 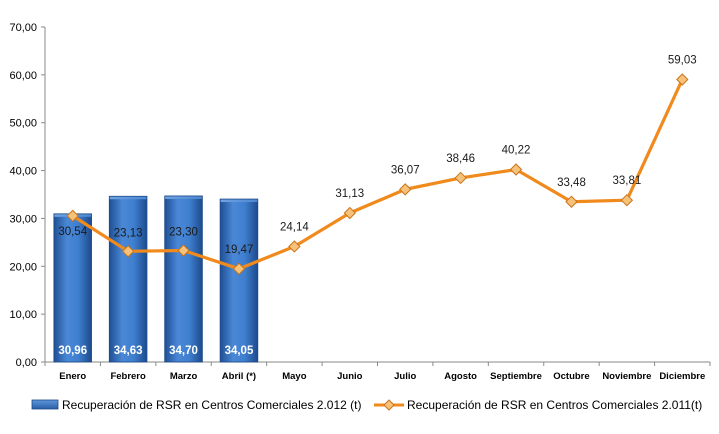 What do you see at coordinates (516, 376) in the screenshot?
I see `x-tick-label: Septiembre` at bounding box center [516, 376].